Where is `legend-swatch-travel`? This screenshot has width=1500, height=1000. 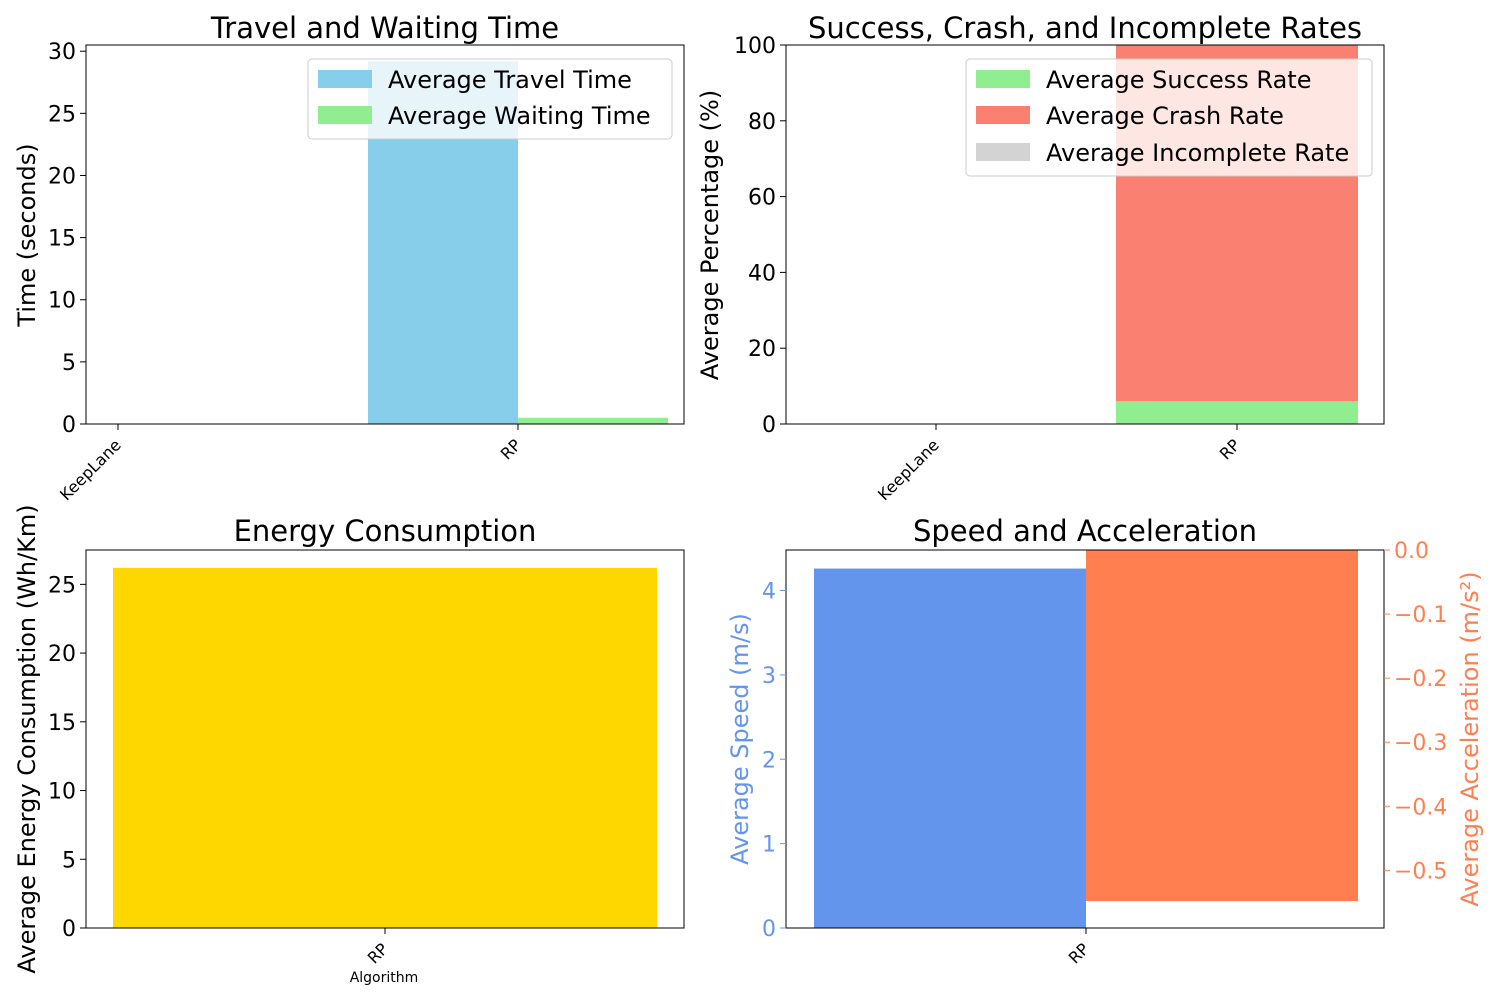
legend-swatch-travel is located at coordinates (345, 79).